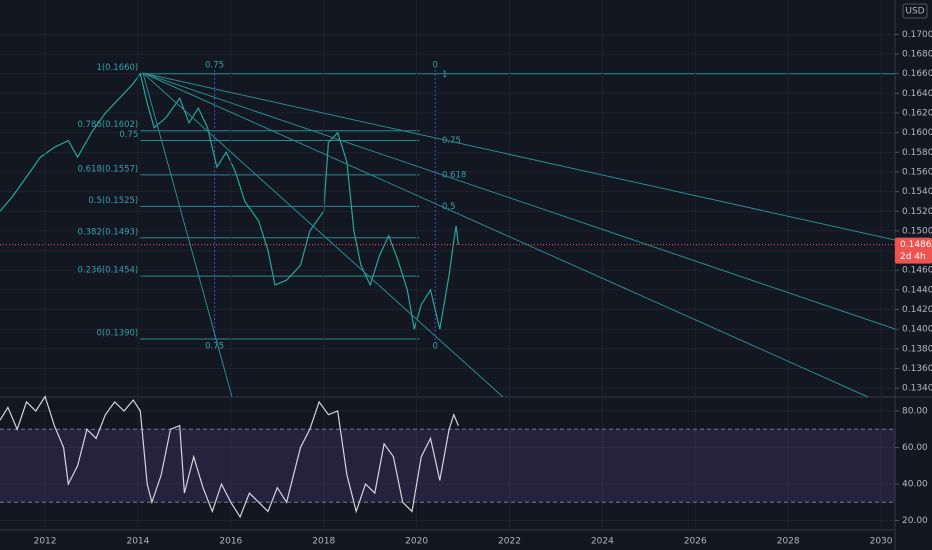 Image resolution: width=932 pixels, height=550 pixels. Describe the element at coordinates (917, 172) in the screenshot. I see `y-tick-label: 0.1560` at that location.